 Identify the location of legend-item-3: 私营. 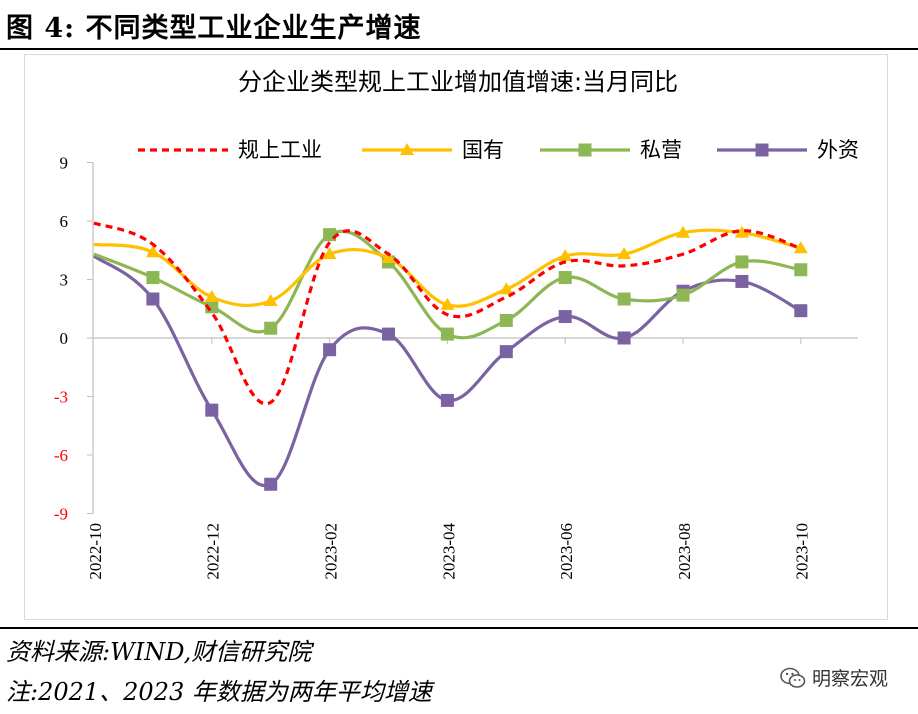
(611, 150).